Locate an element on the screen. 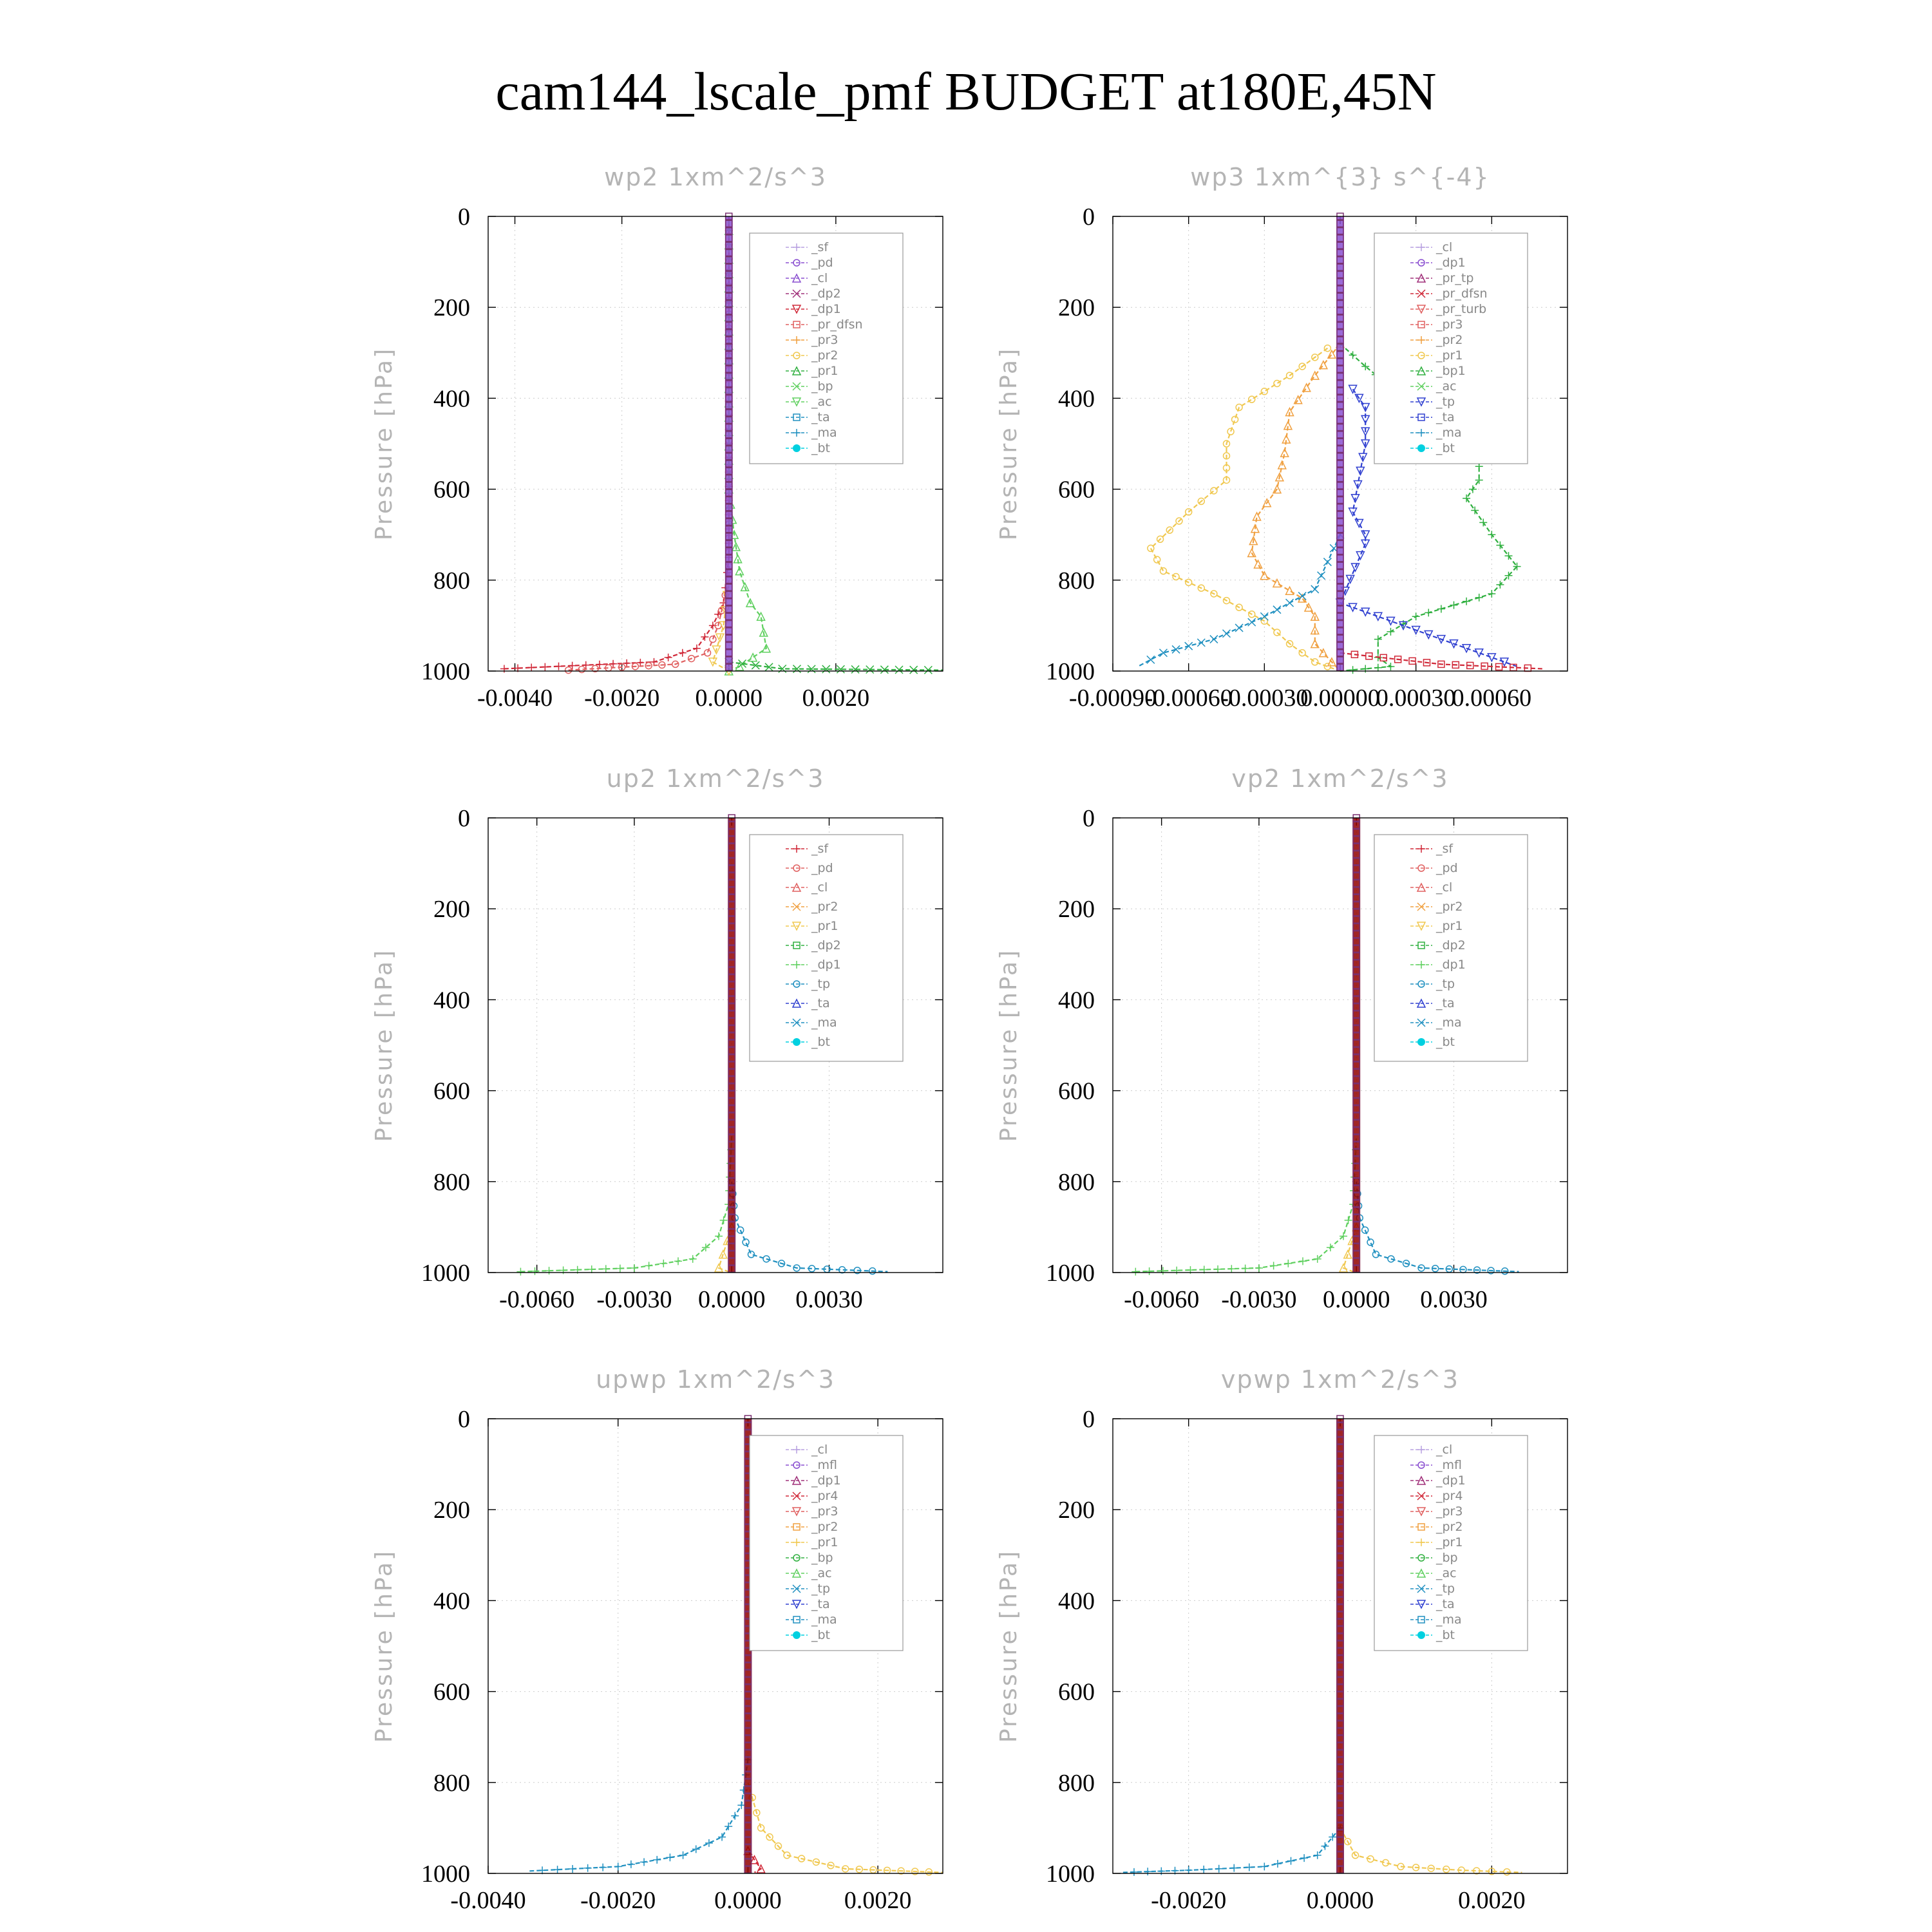 The width and height of the screenshot is (1932, 1932). x-tick-label: -0.0040 is located at coordinates (488, 1900).